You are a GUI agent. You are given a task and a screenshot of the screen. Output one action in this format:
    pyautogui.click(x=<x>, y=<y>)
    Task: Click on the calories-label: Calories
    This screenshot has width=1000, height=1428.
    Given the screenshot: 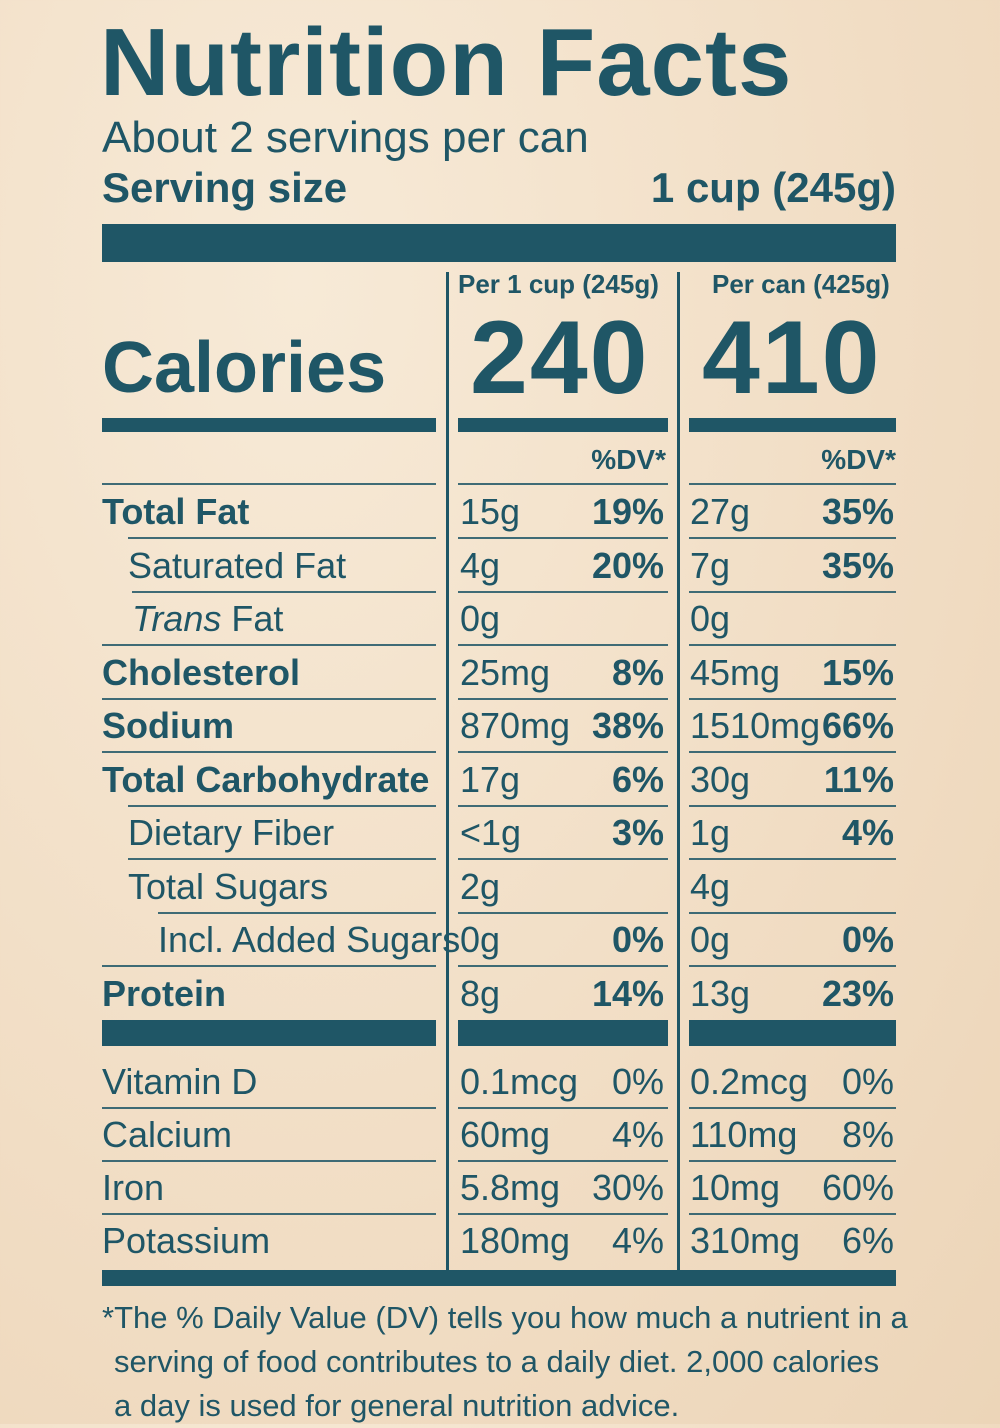 What is the action you would take?
    pyautogui.click(x=244, y=368)
    